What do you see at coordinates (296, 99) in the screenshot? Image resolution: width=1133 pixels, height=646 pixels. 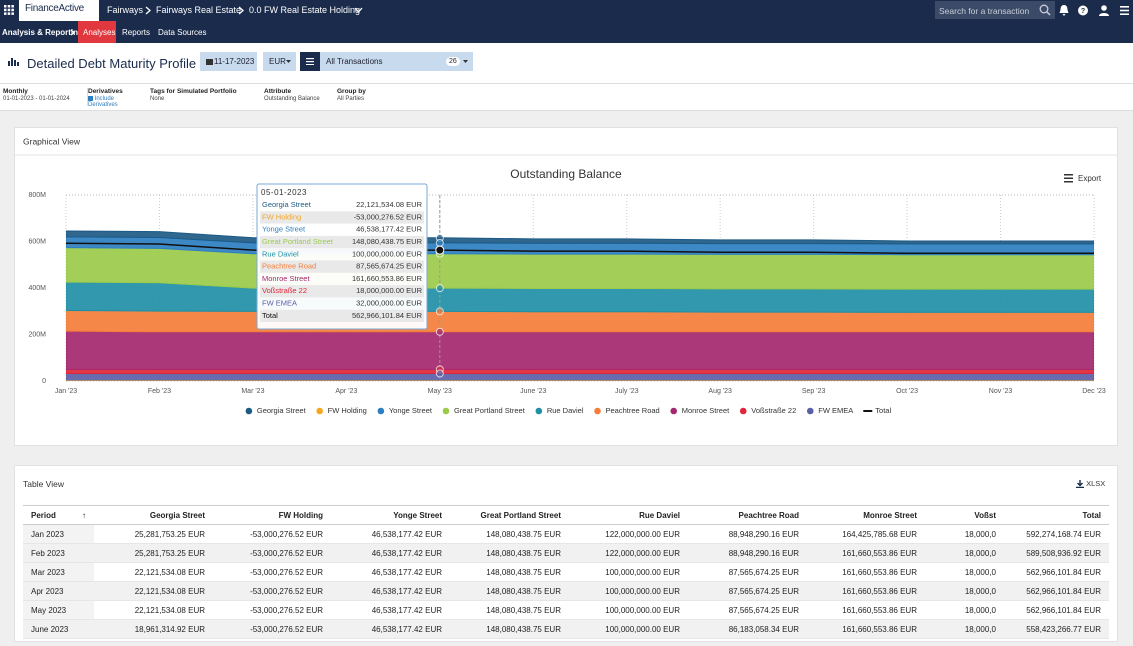 I see `filter-value: Outstanding Balance` at bounding box center [296, 99].